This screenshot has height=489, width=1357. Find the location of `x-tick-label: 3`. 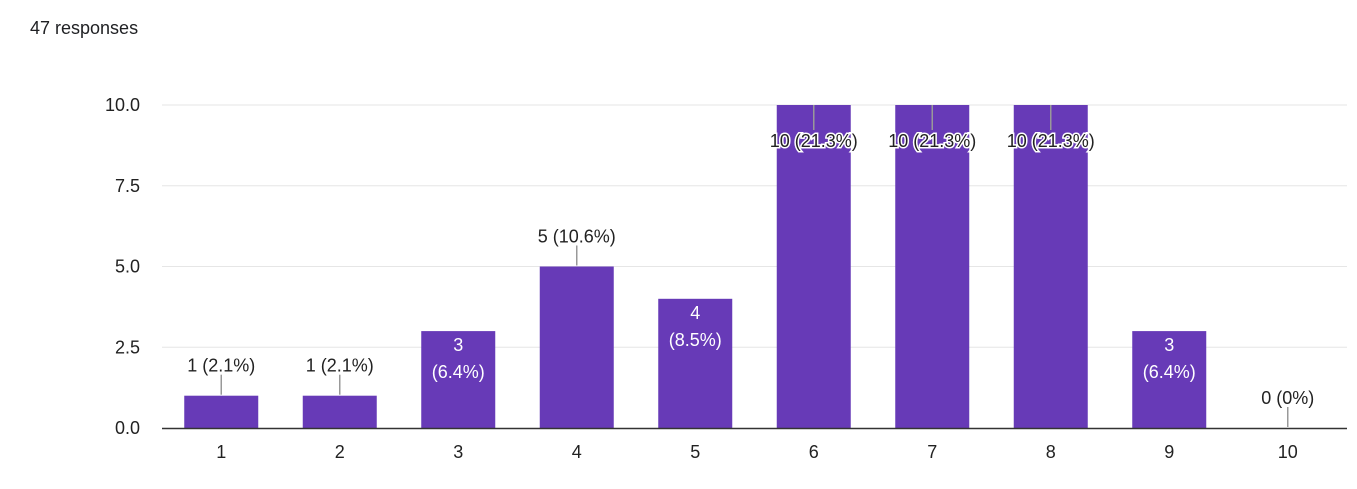

x-tick-label: 3 is located at coordinates (458, 452).